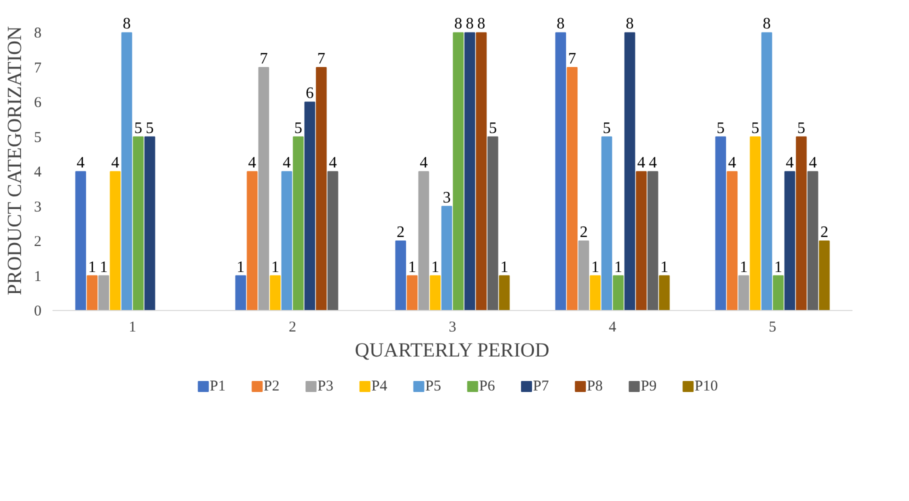  What do you see at coordinates (452, 351) in the screenshot?
I see `x-axis-title: QUARTERLY PERIOD` at bounding box center [452, 351].